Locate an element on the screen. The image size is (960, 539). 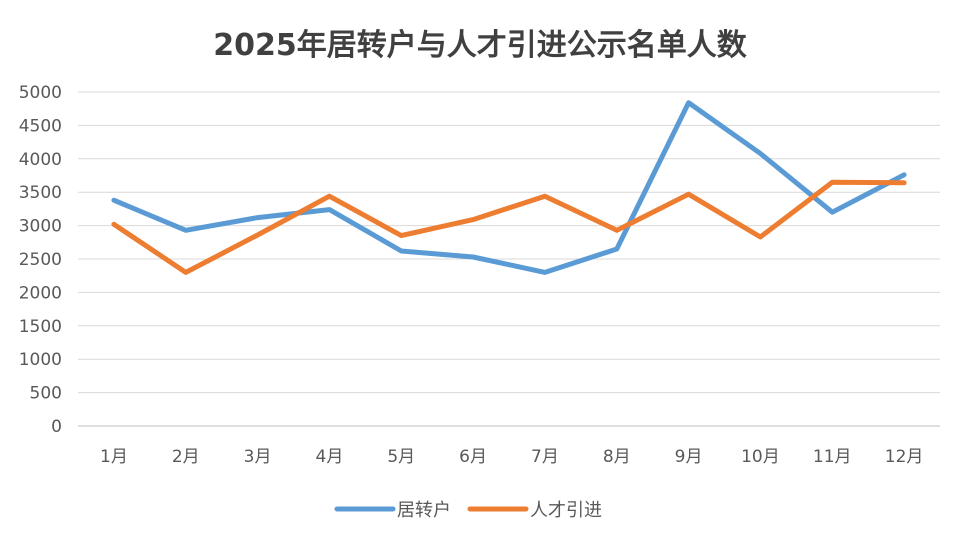
y-tick-label: 500 is located at coordinates (46, 394).